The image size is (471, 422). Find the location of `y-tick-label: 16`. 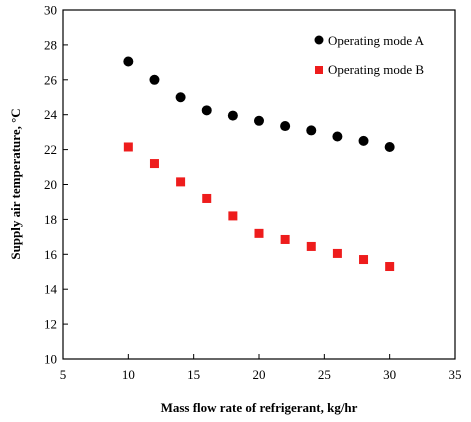

y-tick-label: 16 is located at coordinates (51, 254).